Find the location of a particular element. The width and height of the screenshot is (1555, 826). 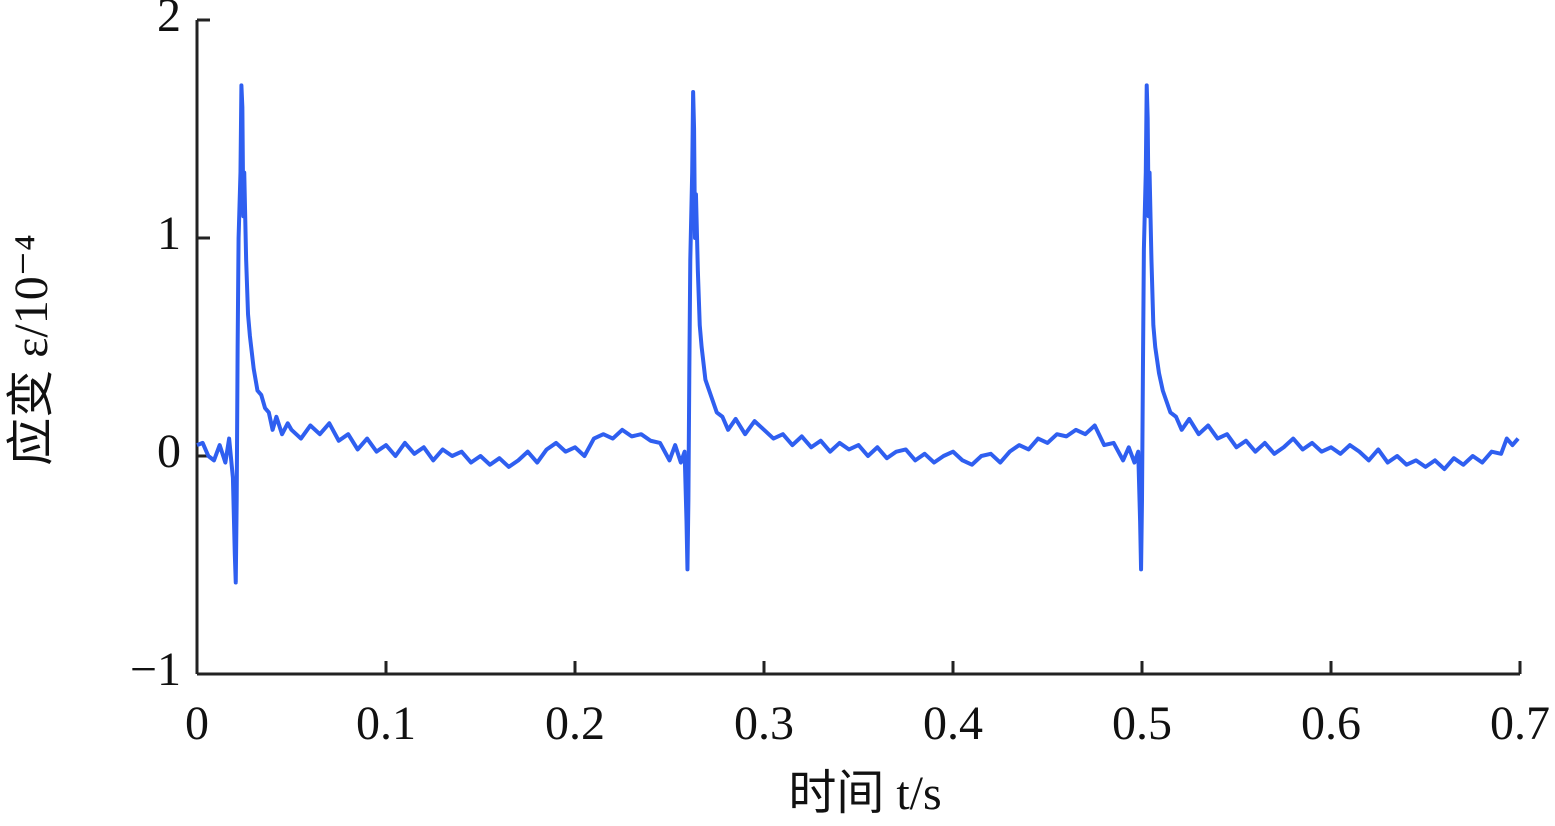

x-axis-label: 时间 t/s is located at coordinates (864, 793).